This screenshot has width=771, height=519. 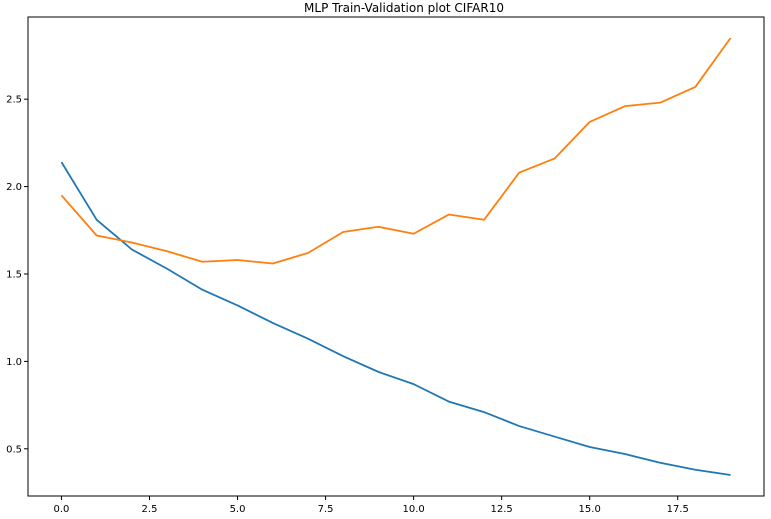 What do you see at coordinates (590, 509) in the screenshot?
I see `x-tick-label: 15.0` at bounding box center [590, 509].